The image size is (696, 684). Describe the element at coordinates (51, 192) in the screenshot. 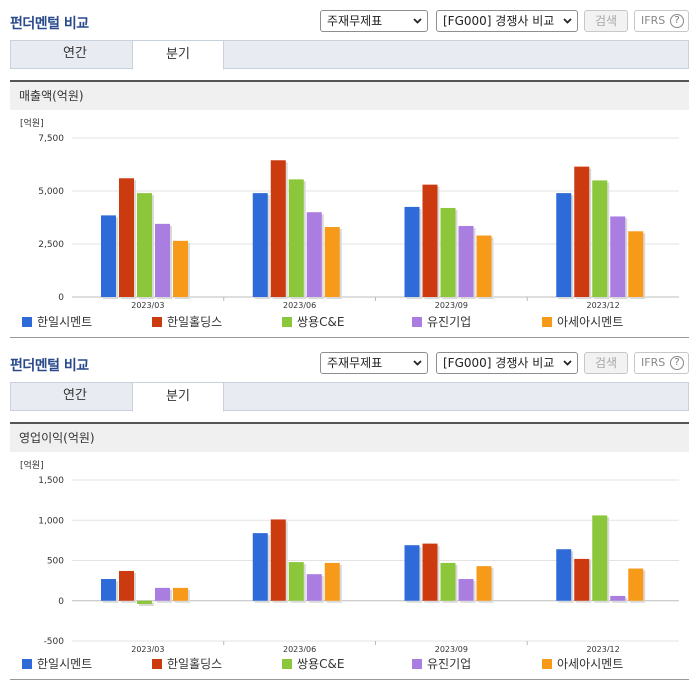

I see `y-tick-label: 5,000` at that location.